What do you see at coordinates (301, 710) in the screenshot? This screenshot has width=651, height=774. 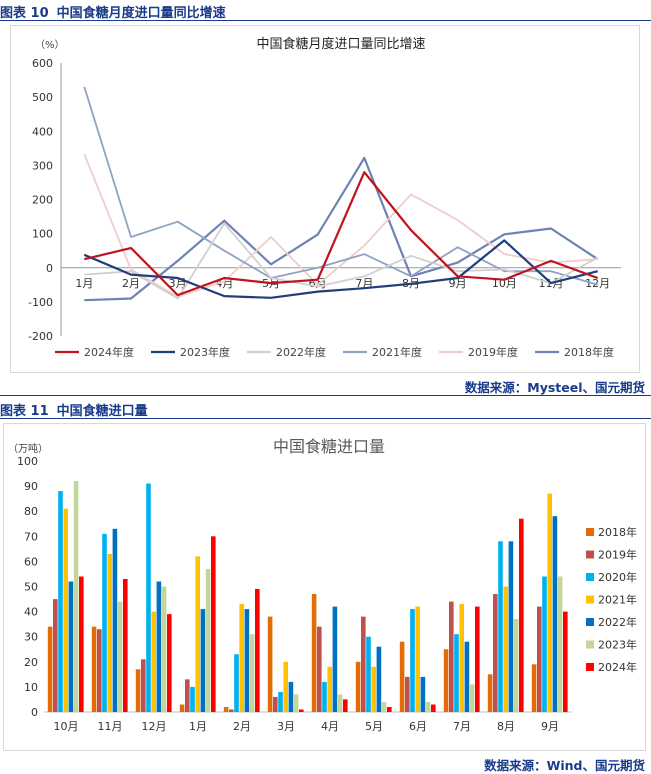 I see `bar-2024年-3月` at bounding box center [301, 710].